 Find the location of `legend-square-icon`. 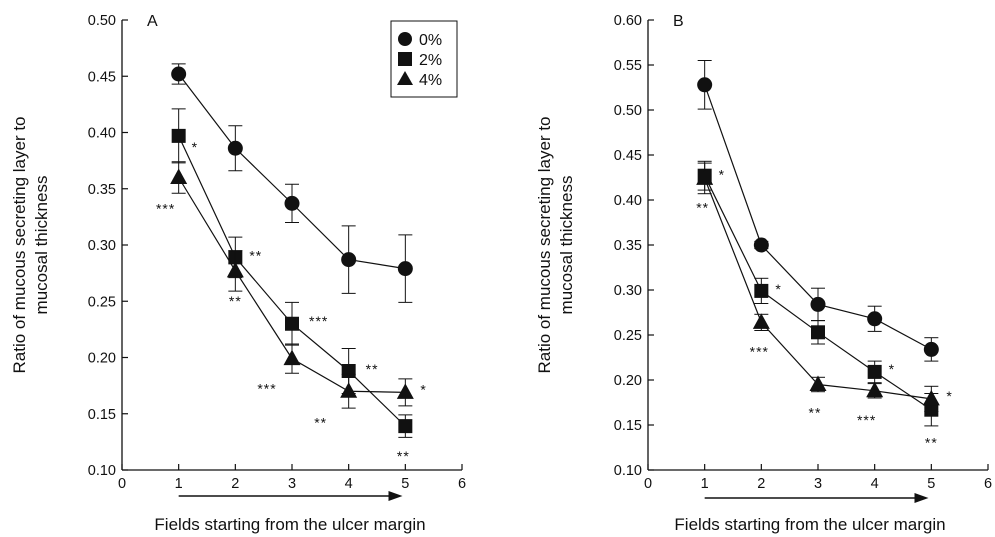

legend-square-icon is located at coordinates (405, 59).